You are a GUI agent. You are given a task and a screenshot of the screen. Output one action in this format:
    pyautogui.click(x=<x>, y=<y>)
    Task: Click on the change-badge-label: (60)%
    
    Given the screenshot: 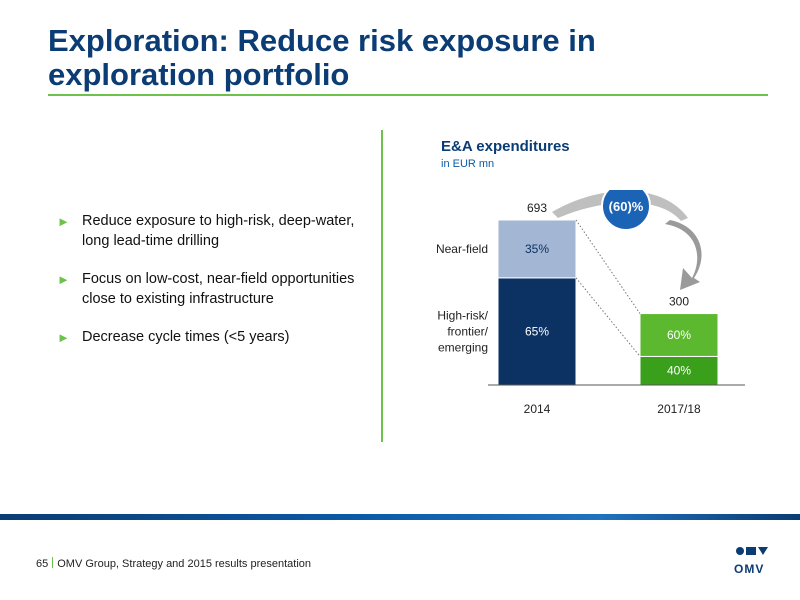 What is the action you would take?
    pyautogui.click(x=626, y=206)
    